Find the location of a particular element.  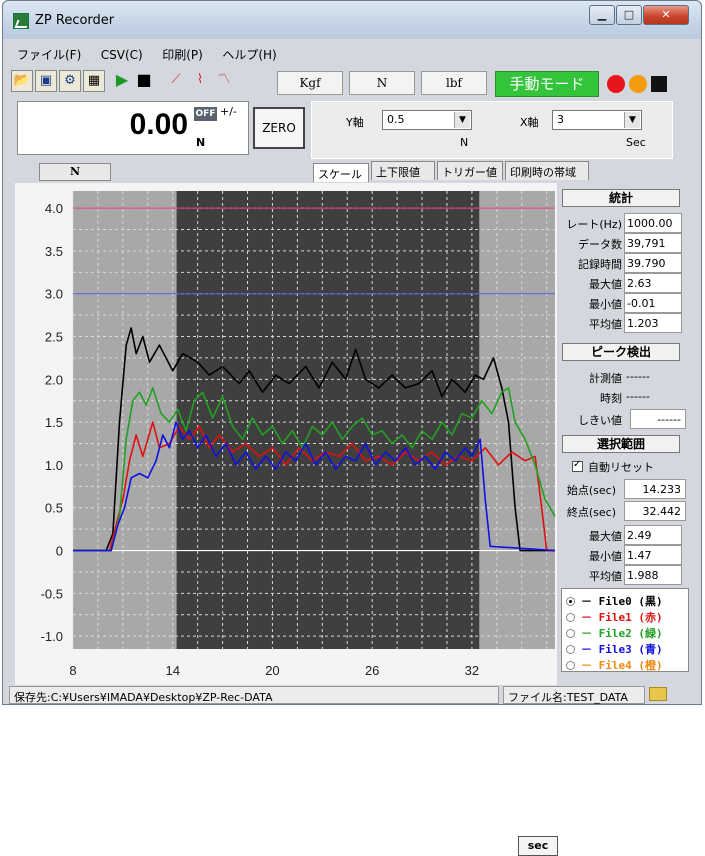

orange-record-button is located at coordinates (638, 84).